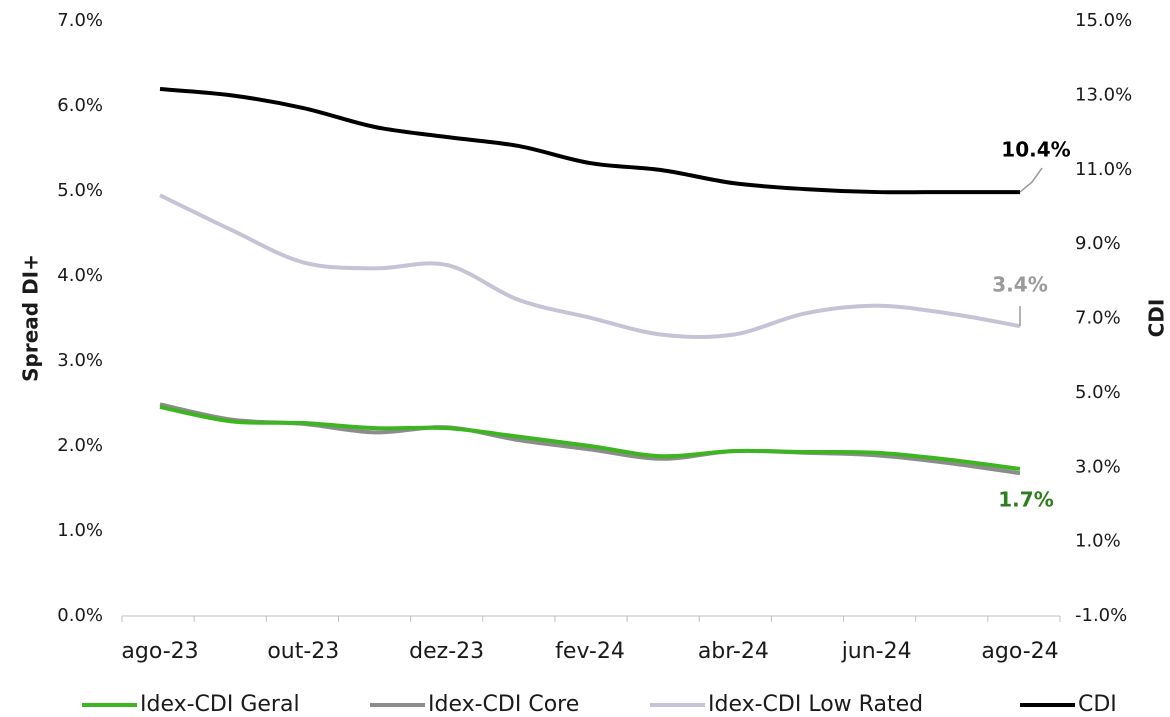  What do you see at coordinates (1019, 285) in the screenshot?
I see `data-label: 3.4%` at bounding box center [1019, 285].